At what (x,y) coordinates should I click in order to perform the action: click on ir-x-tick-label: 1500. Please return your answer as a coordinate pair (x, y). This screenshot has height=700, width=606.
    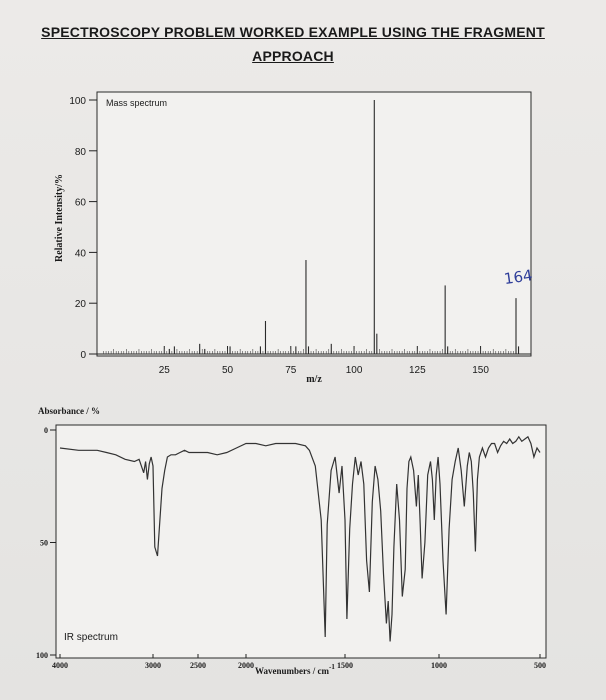
    Looking at the image, I should click on (345, 665).